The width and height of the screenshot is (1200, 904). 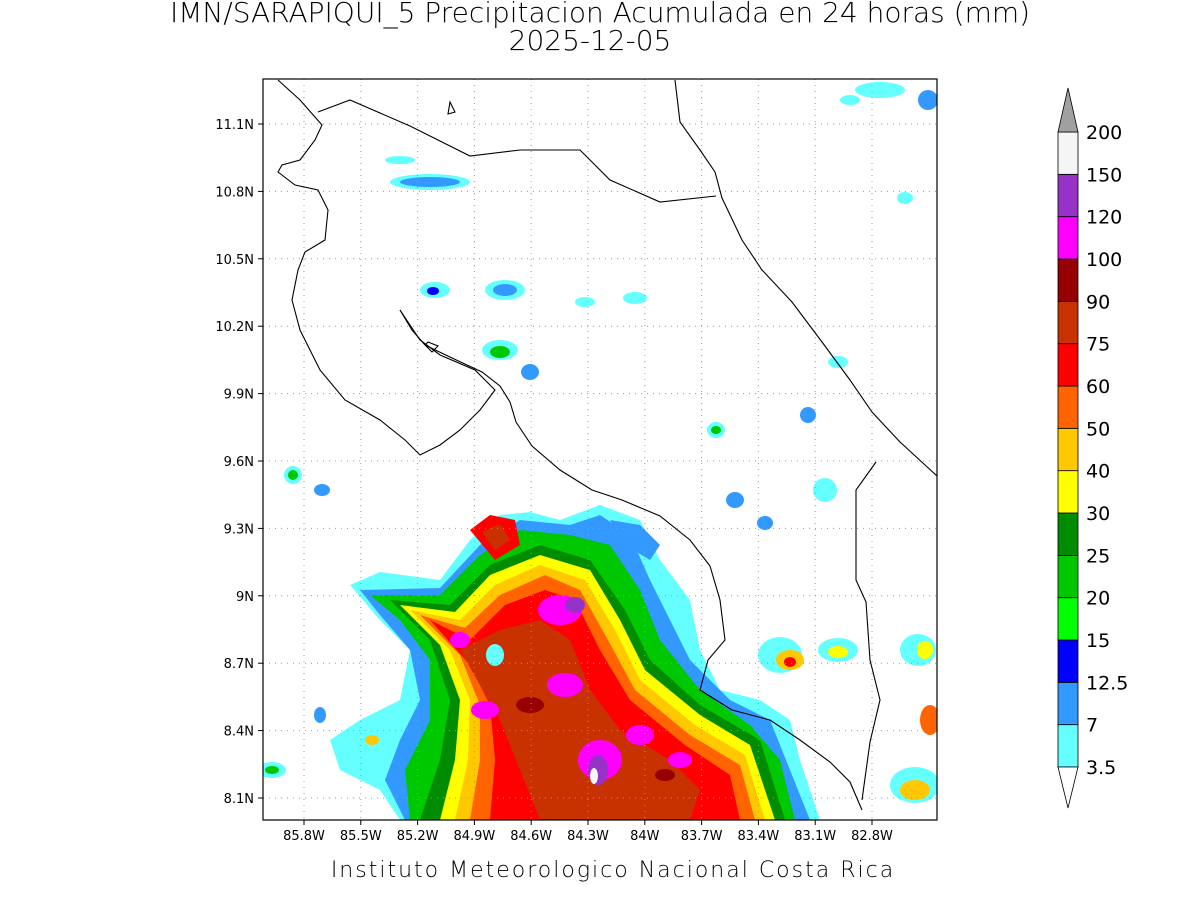 What do you see at coordinates (239, 664) in the screenshot?
I see `lat-label: 8.7N` at bounding box center [239, 664].